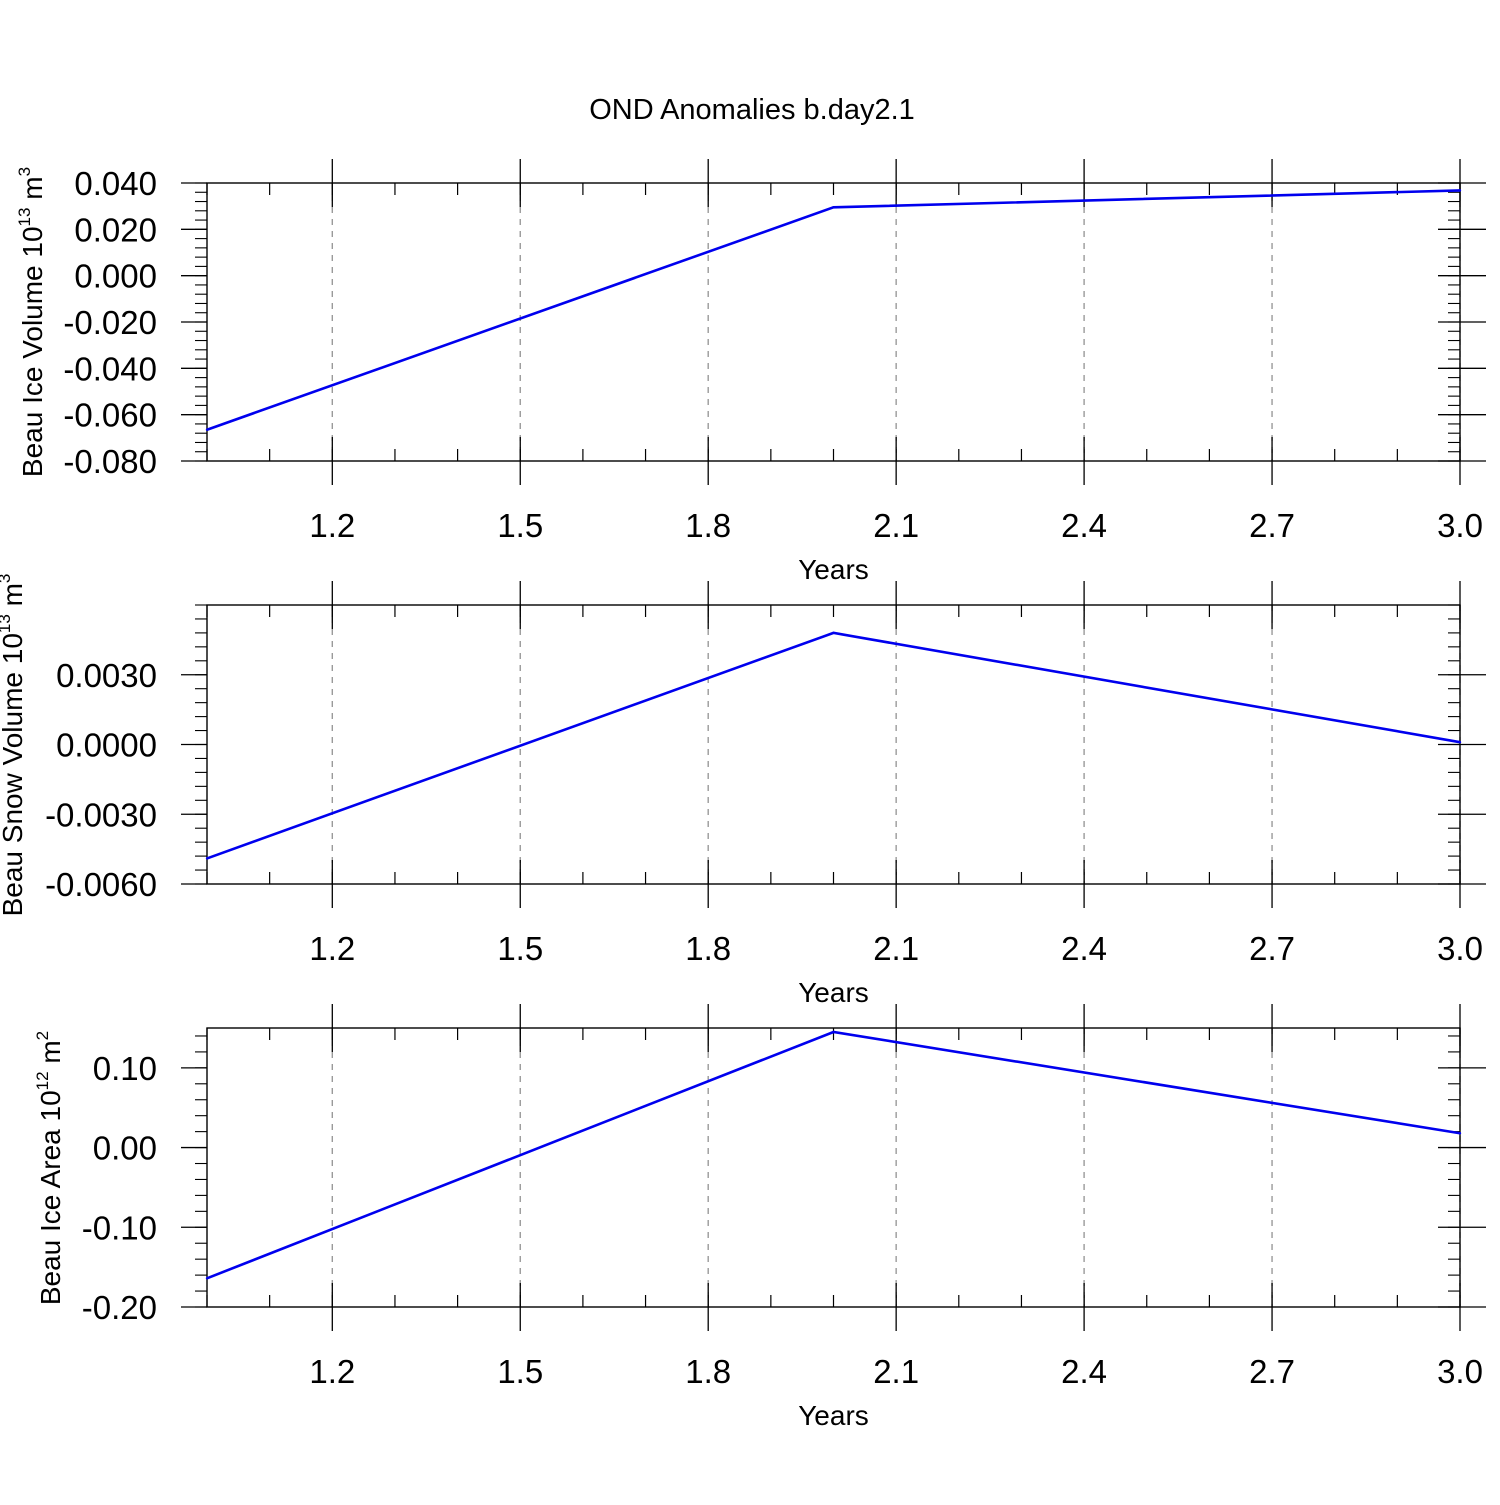  What do you see at coordinates (110, 368) in the screenshot?
I see `y-tick-label: -0.040` at bounding box center [110, 368].